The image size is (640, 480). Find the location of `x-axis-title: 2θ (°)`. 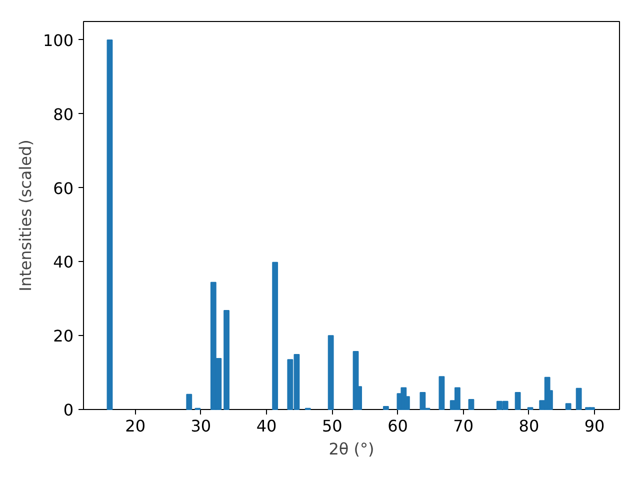

x-axis-title: 2θ (°) is located at coordinates (351, 449).